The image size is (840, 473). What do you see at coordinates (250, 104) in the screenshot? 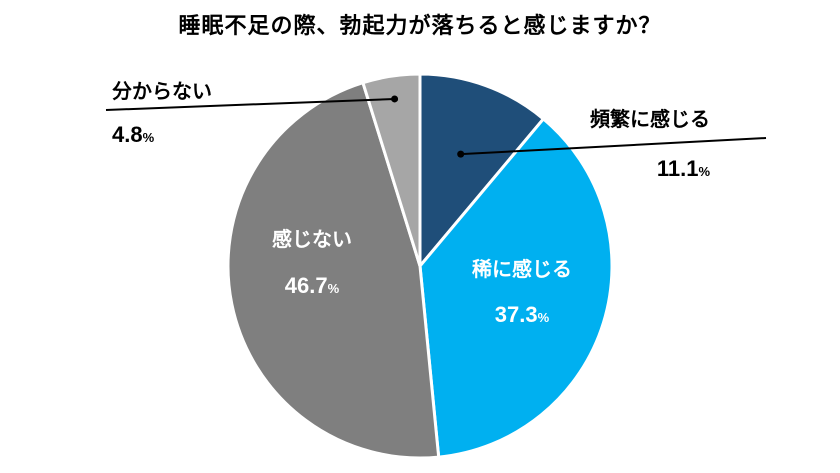
I see `leader-line-unknown` at bounding box center [250, 104].